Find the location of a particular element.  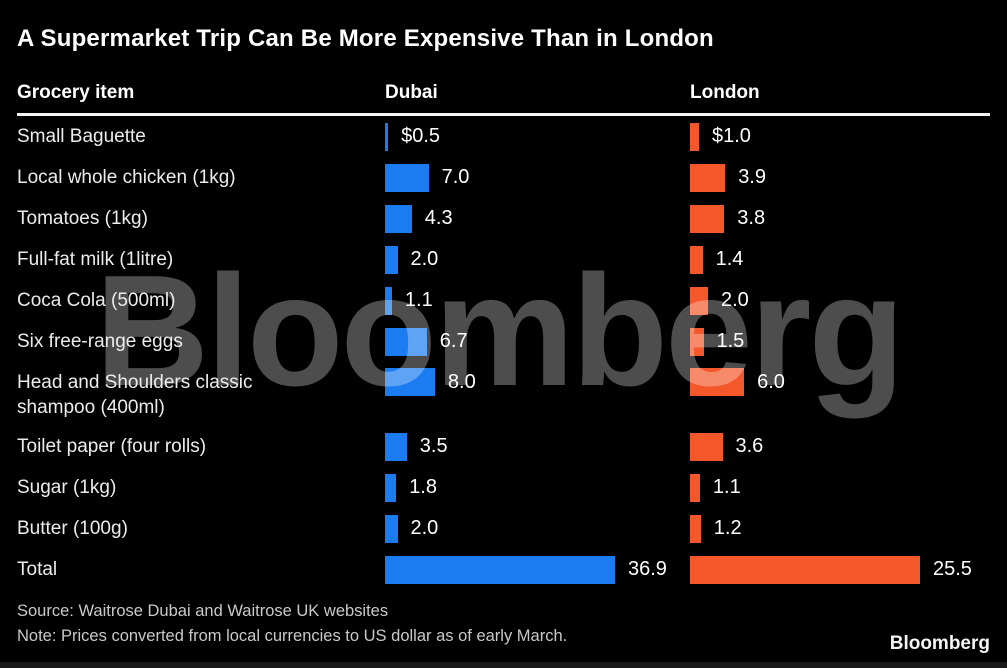

table-row: Local whole chicken (1kg) 7.0 3.9 is located at coordinates (503, 177).